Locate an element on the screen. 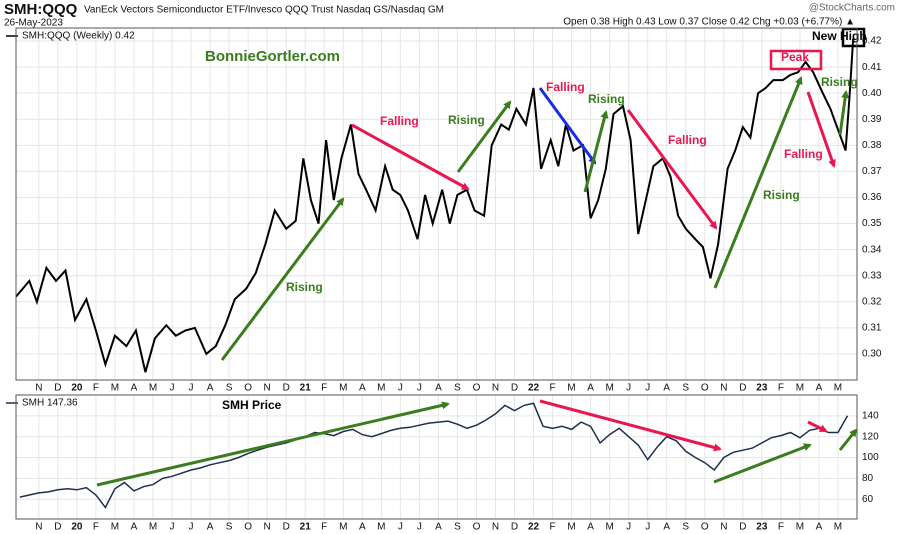 The image size is (900, 534). y-tick-label: 0.41 is located at coordinates (872, 67).